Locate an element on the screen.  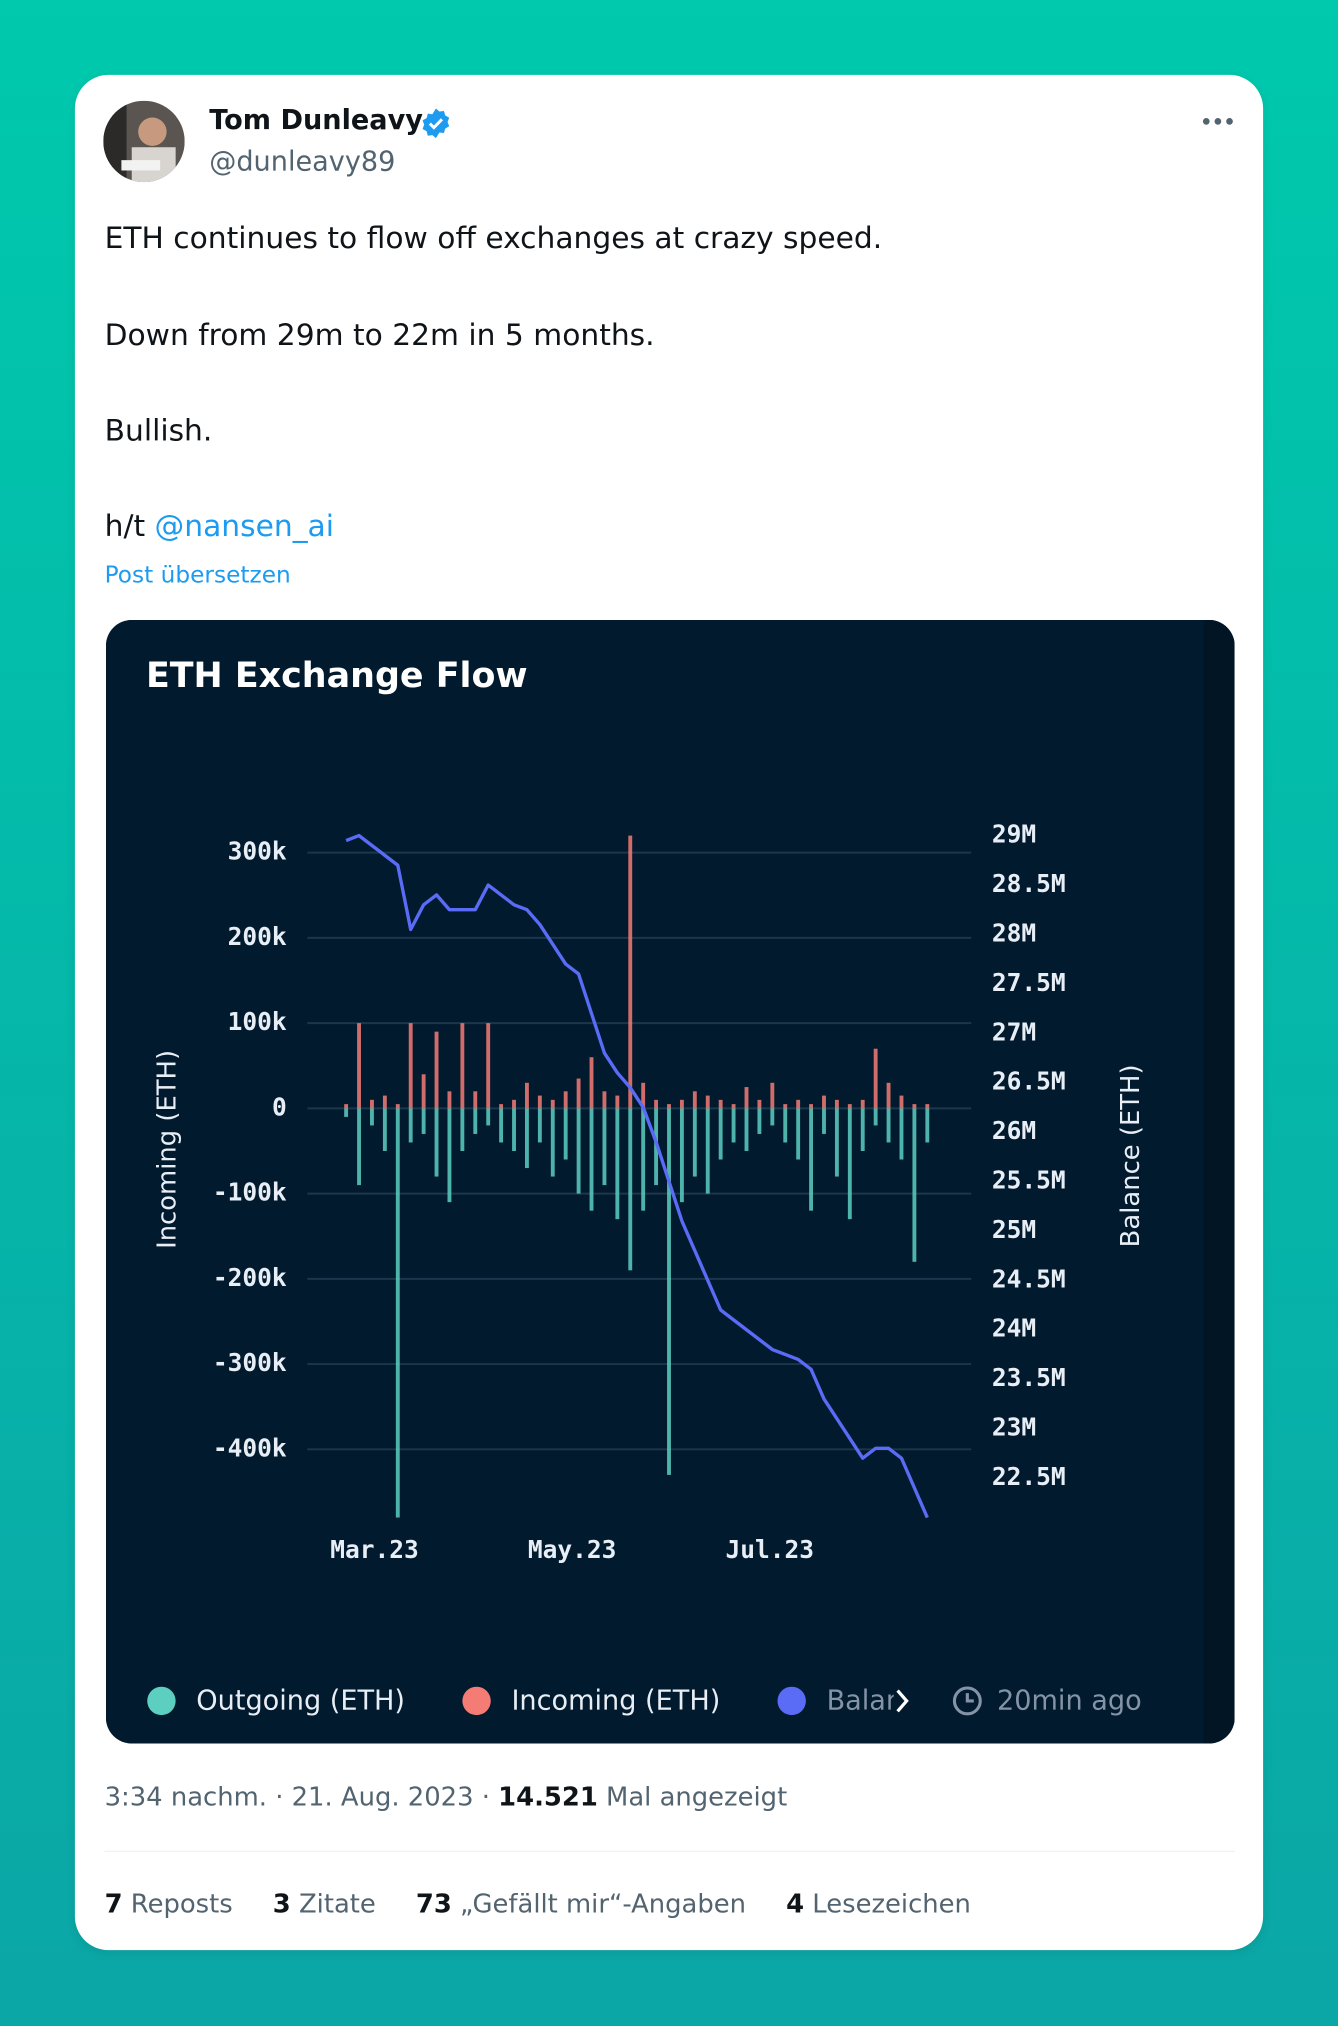
update-note-text: 20min ago is located at coordinates (1069, 1701).